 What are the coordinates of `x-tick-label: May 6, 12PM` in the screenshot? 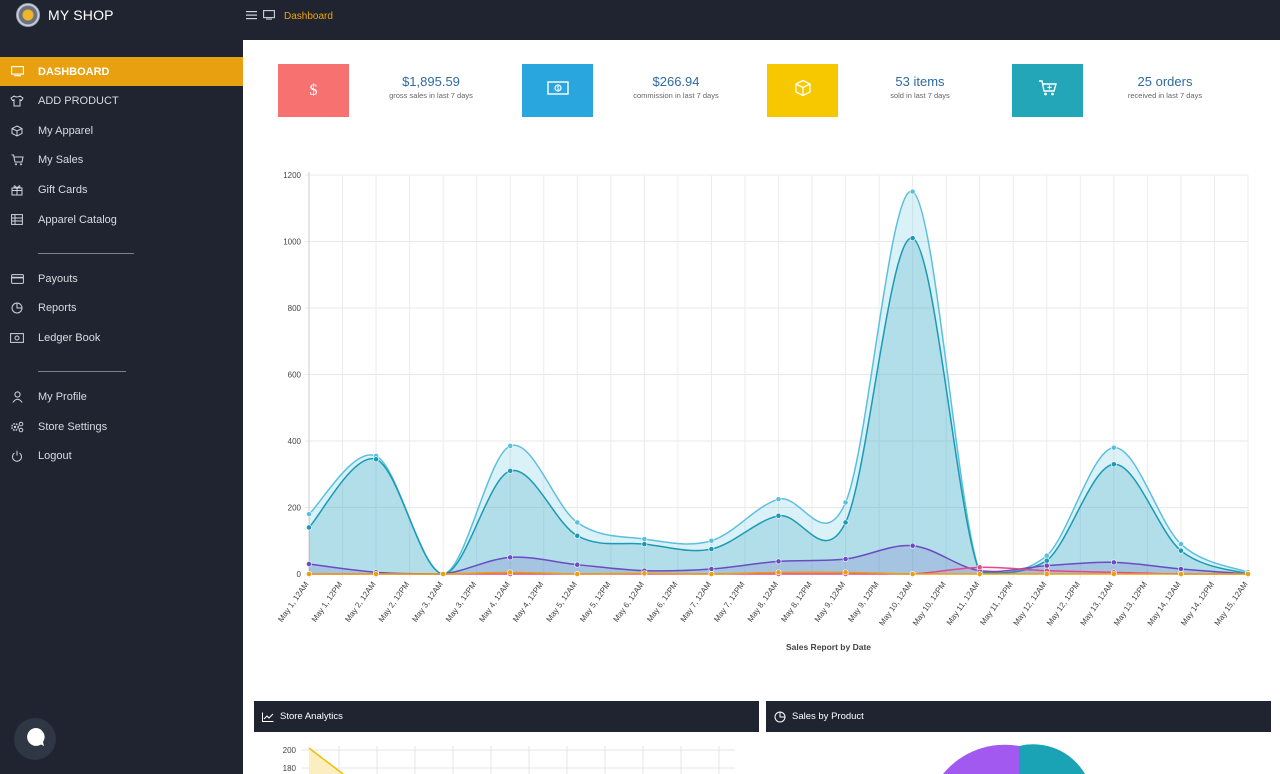 It's located at (662, 602).